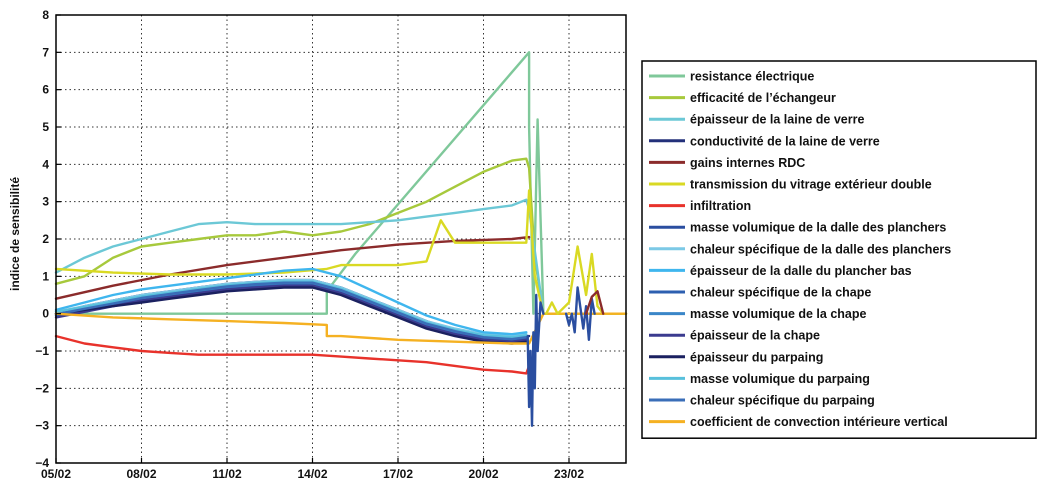 This screenshot has width=1041, height=488. What do you see at coordinates (45, 90) in the screenshot?
I see `y-tick-label: 6` at bounding box center [45, 90].